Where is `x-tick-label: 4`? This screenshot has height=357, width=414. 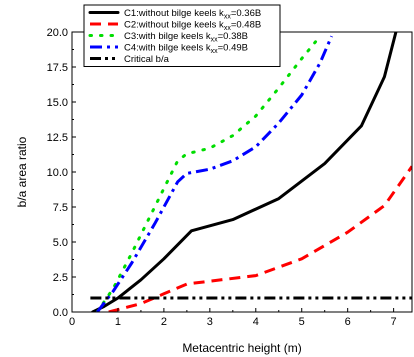
x-tick-label: 4 is located at coordinates (256, 322).